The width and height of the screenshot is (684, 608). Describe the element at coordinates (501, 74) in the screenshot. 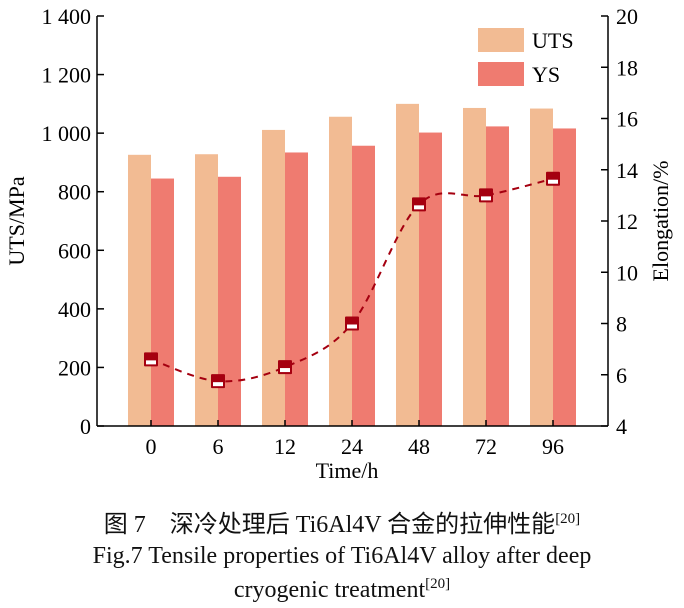

I see `legend-swatch-ys` at that location.